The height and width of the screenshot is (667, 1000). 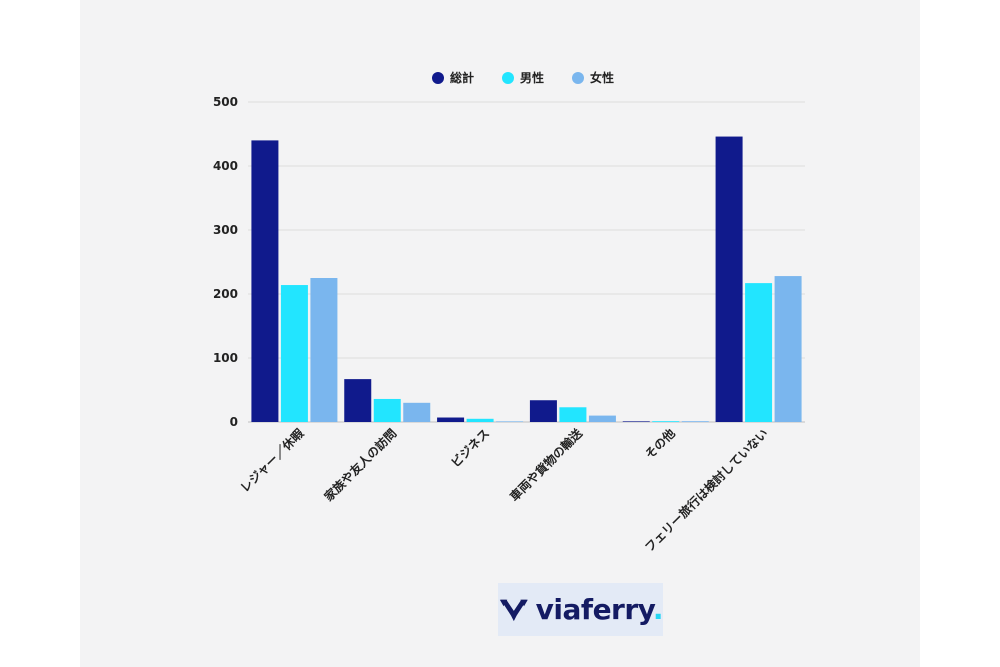 I want to click on x-category-label: レジャー／休暇, so click(x=272, y=461).